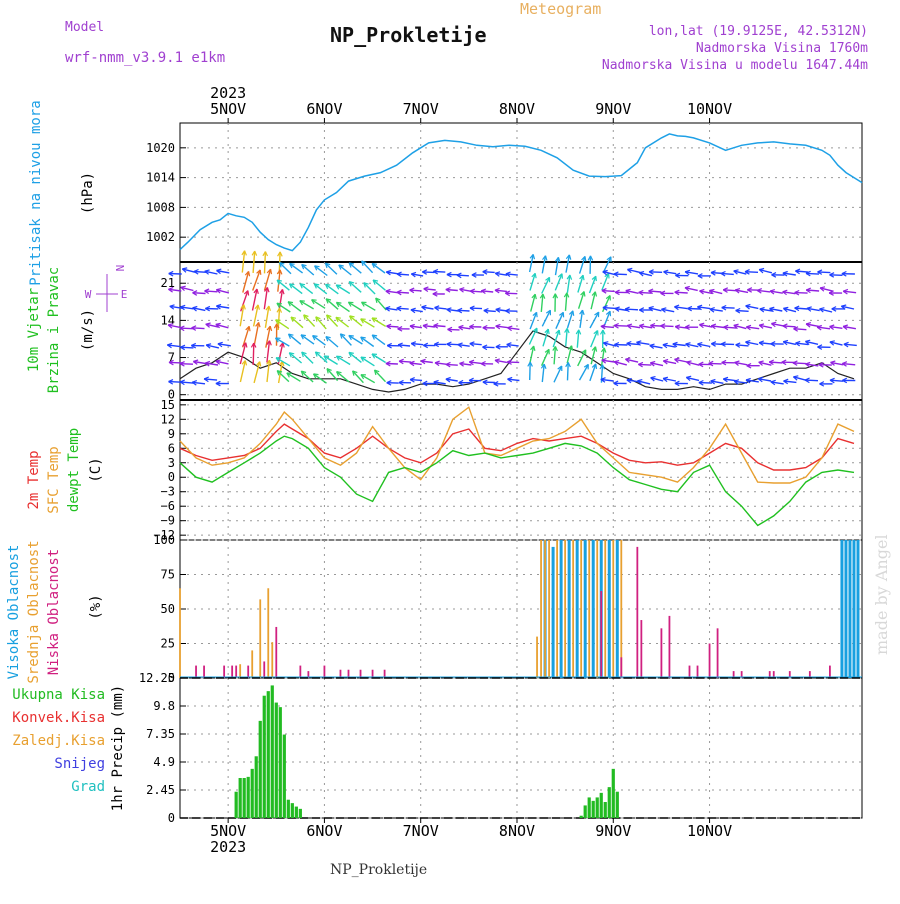 This screenshot has width=900, height=904. Describe the element at coordinates (96, 606) in the screenshot. I see `cloud-unit-label: (%)` at that location.